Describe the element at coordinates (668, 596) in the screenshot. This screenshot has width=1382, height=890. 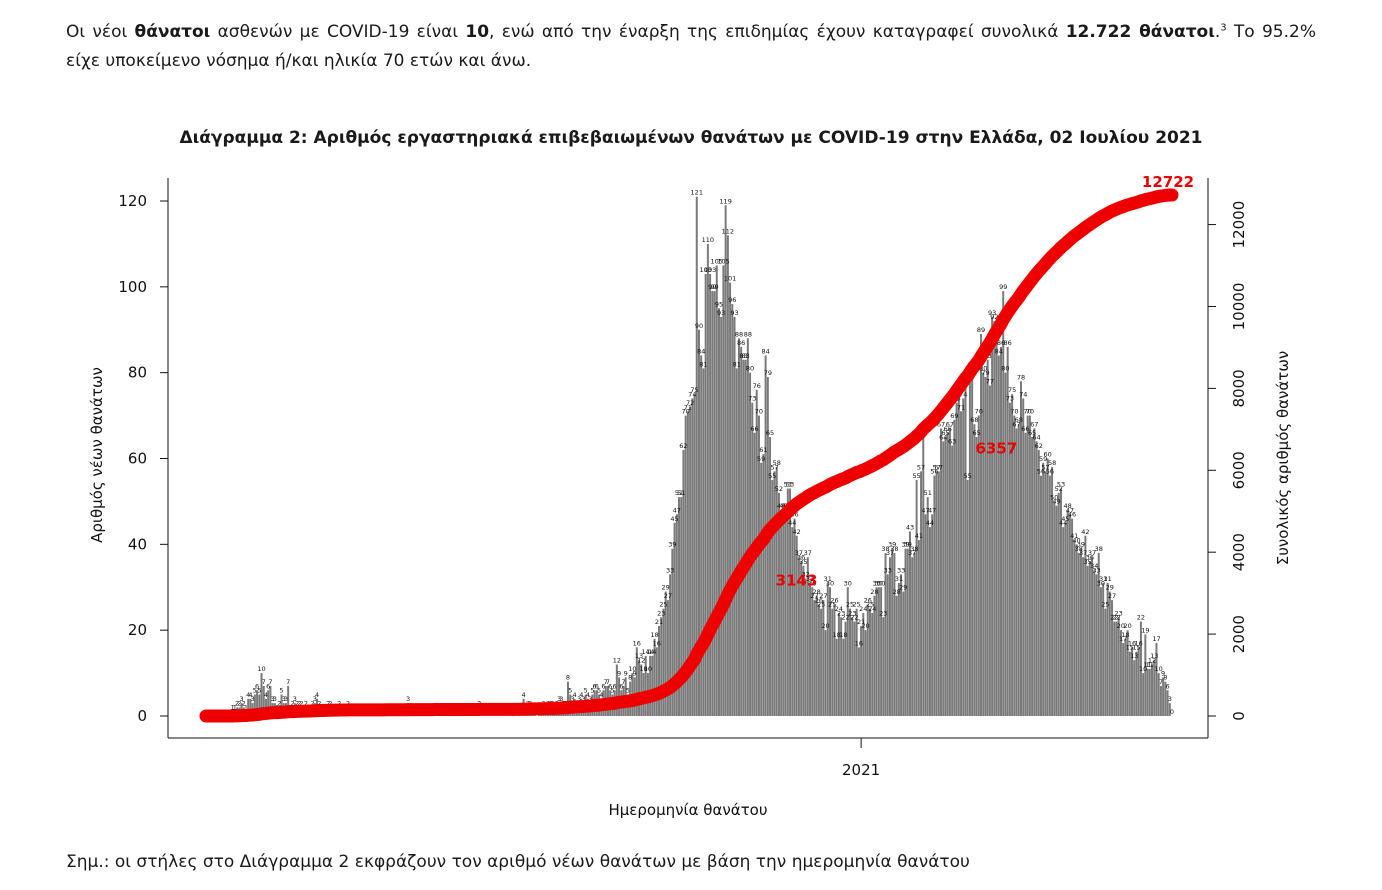
I see `bar-value-label: 27` at that location.